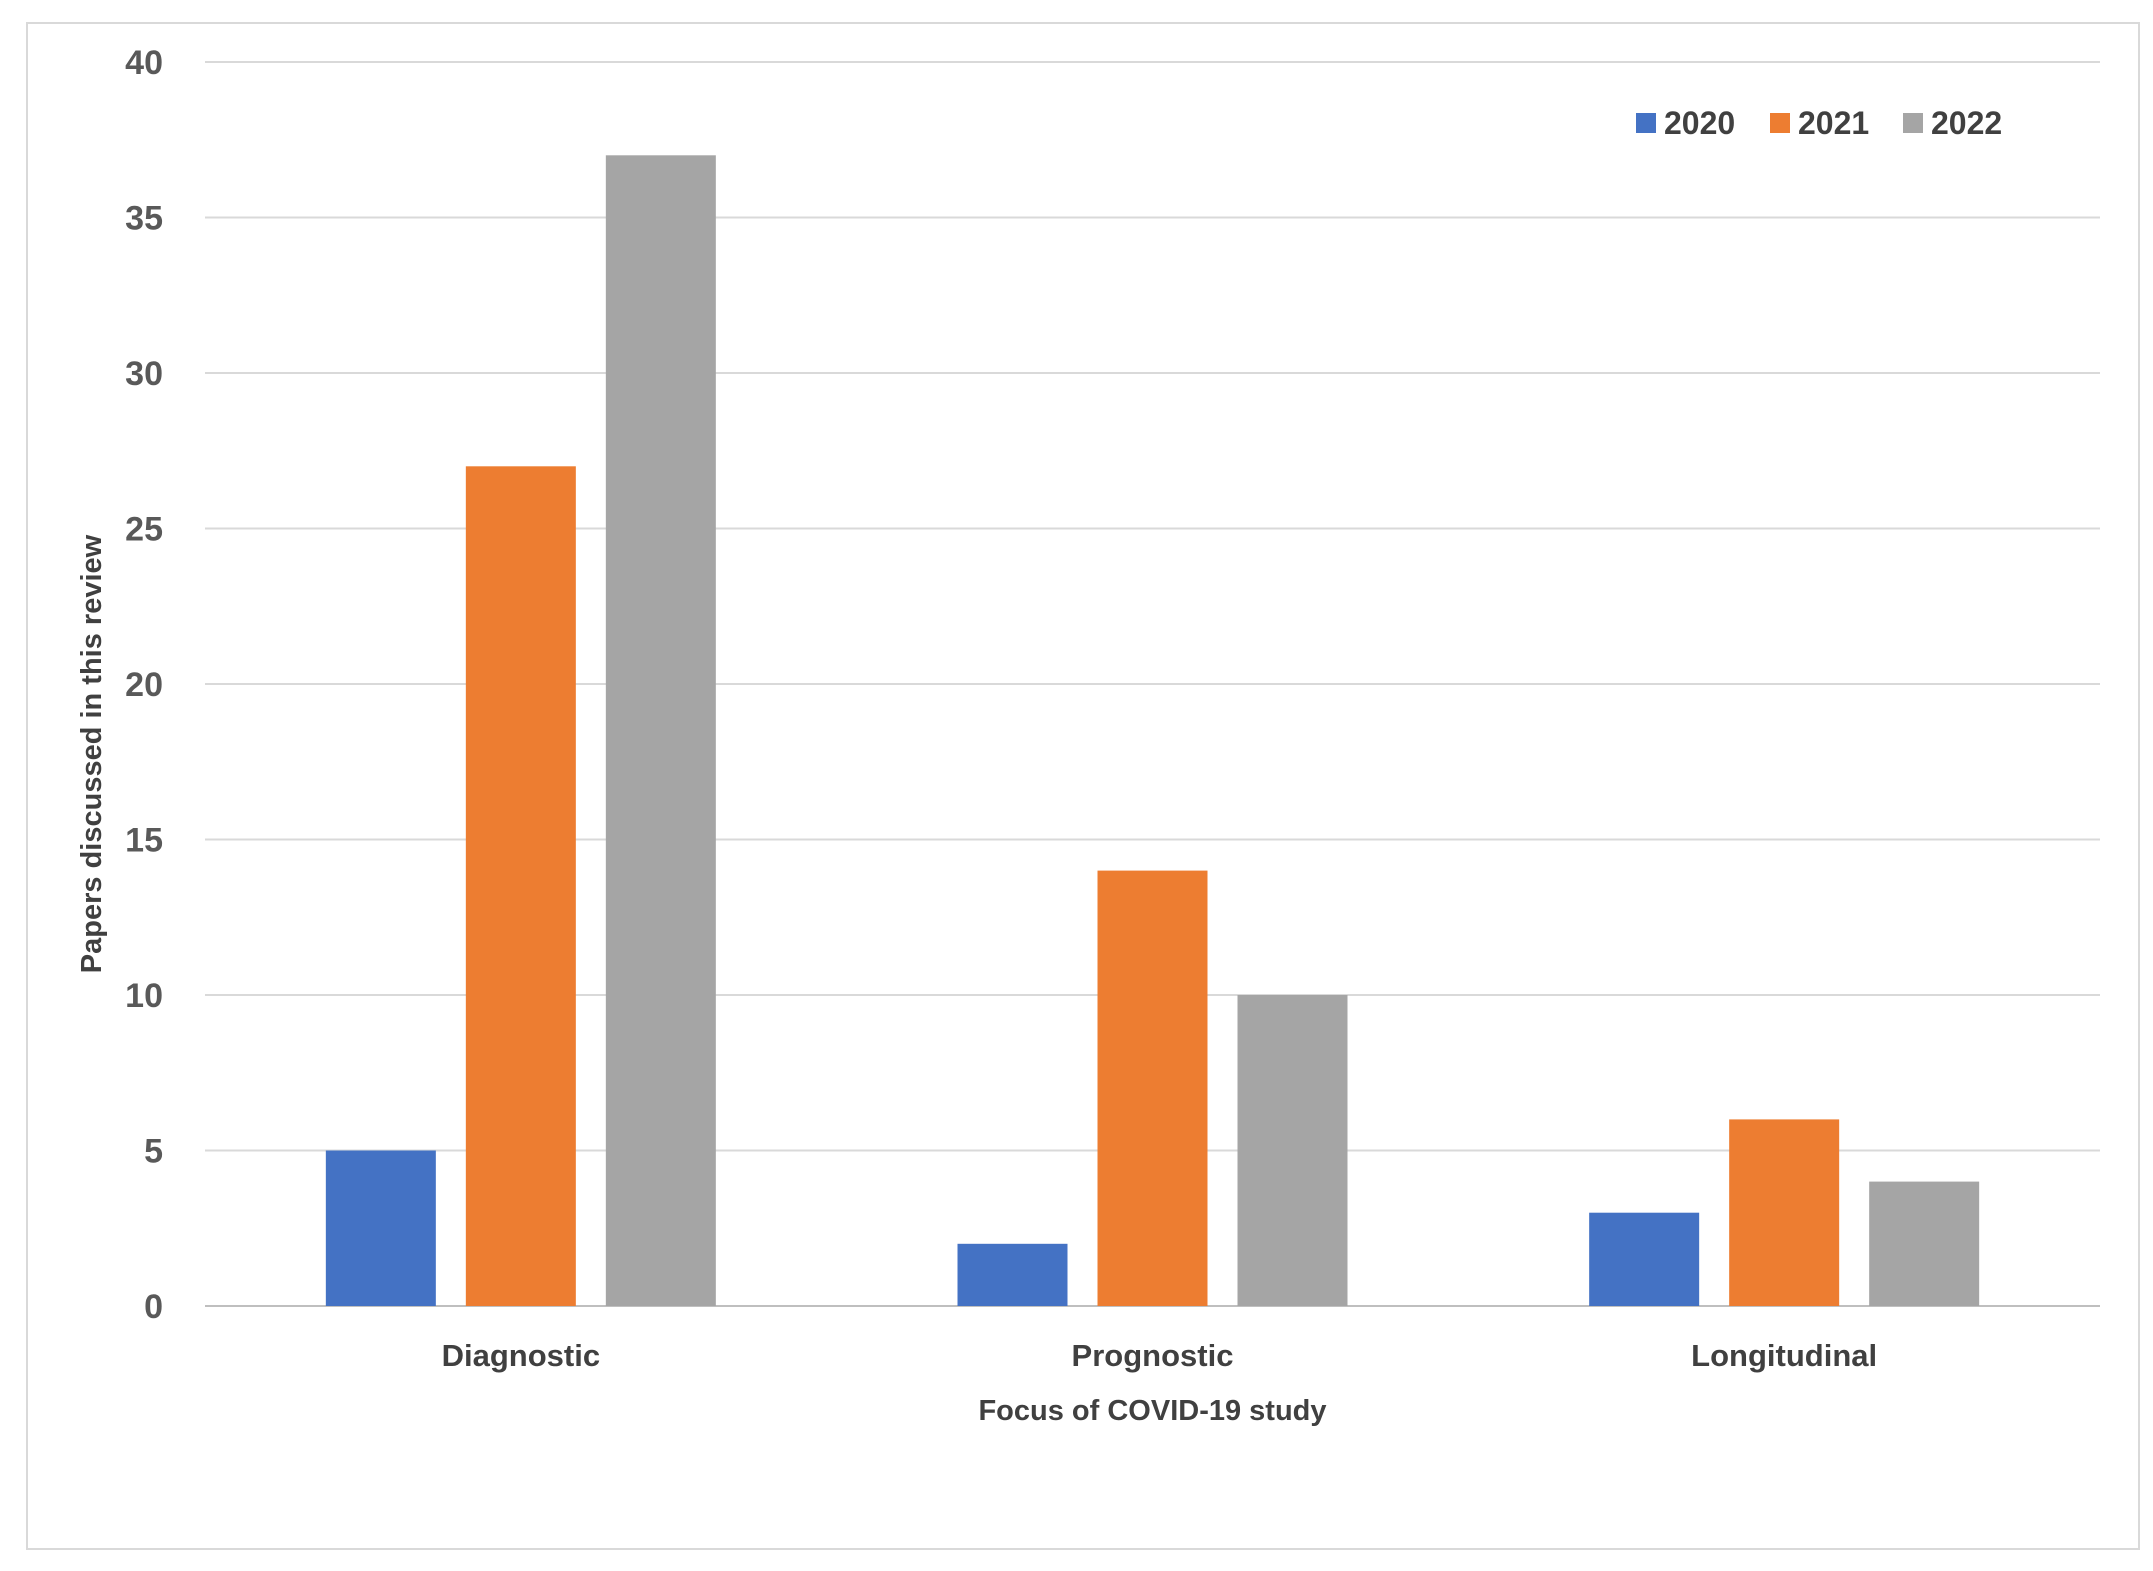 Image resolution: width=2153 pixels, height=1571 pixels. Describe the element at coordinates (144, 374) in the screenshot. I see `y-tick-label: 30` at that location.